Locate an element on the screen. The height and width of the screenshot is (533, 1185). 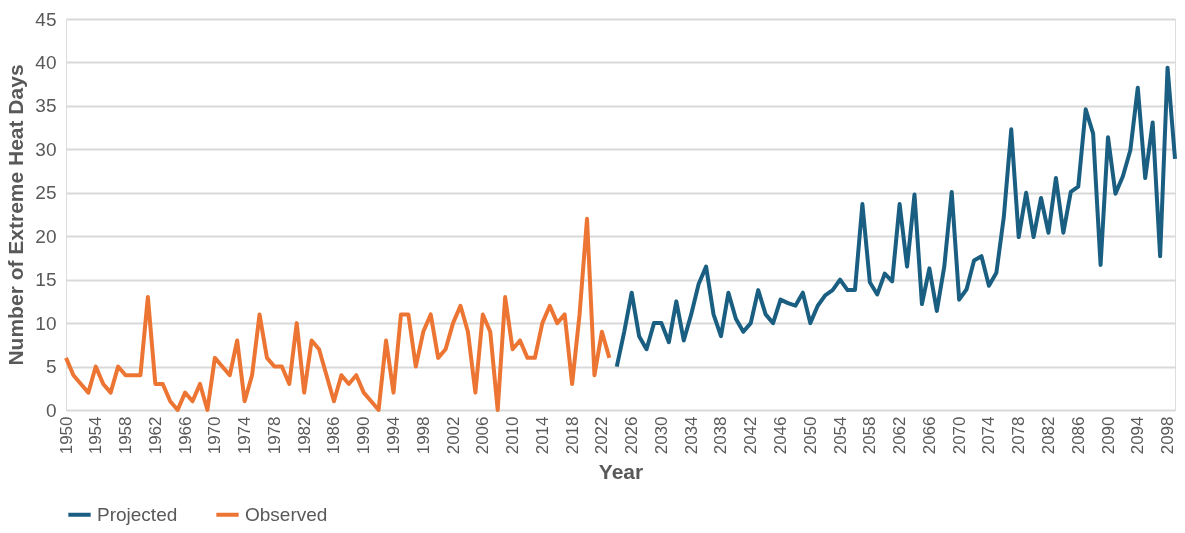
y-tick-label: 35 is located at coordinates (46, 106).